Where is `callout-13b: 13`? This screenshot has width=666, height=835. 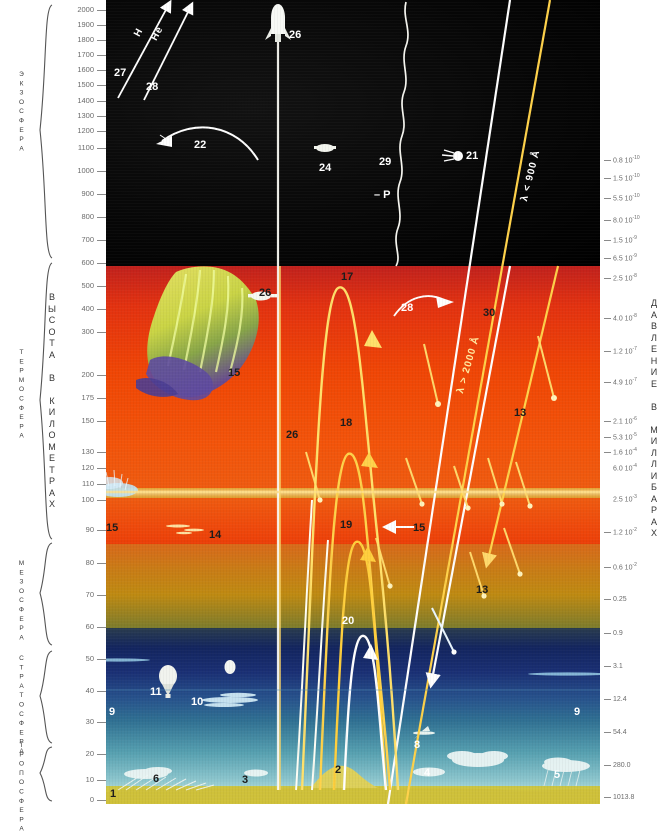
callout-13b: 13 is located at coordinates (482, 590).